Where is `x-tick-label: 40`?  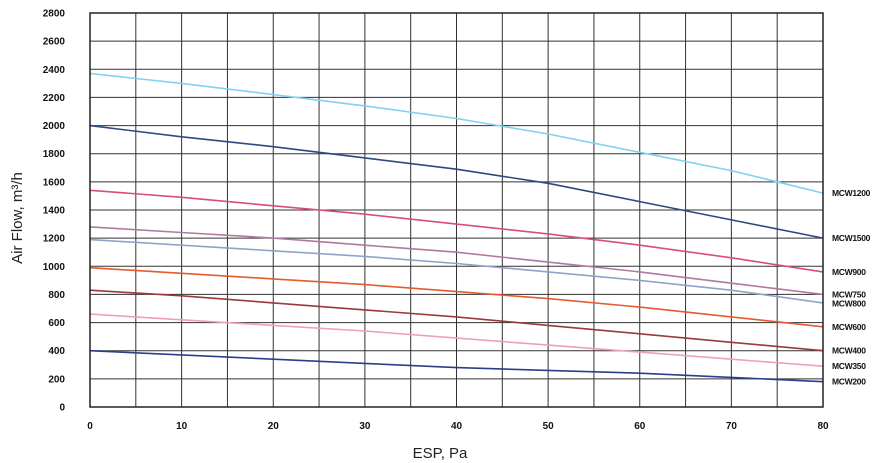
x-tick-label: 40 is located at coordinates (457, 426).